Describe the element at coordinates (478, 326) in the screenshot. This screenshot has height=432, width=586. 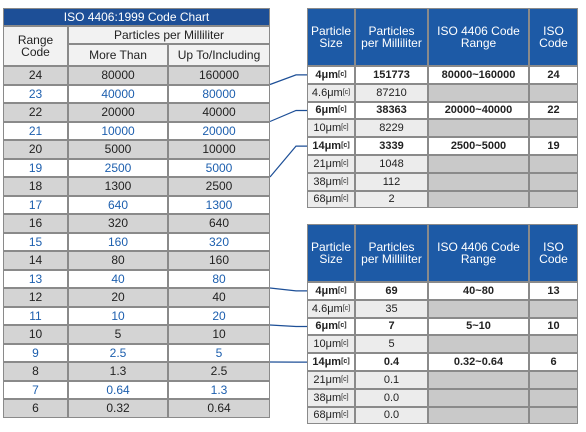
I see `range-cell: 5~10` at that location.